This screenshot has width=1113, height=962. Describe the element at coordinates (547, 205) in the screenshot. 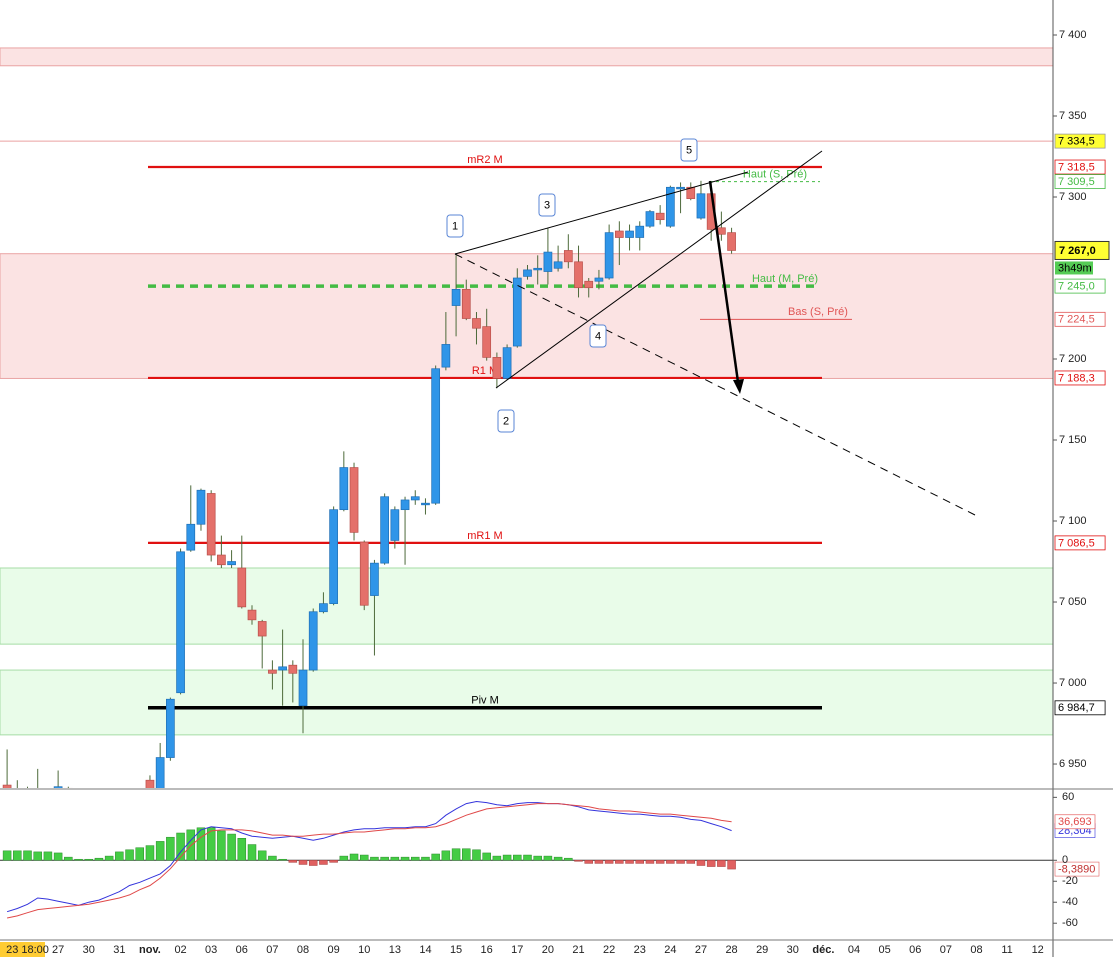

I see `wave-label: 3` at that location.